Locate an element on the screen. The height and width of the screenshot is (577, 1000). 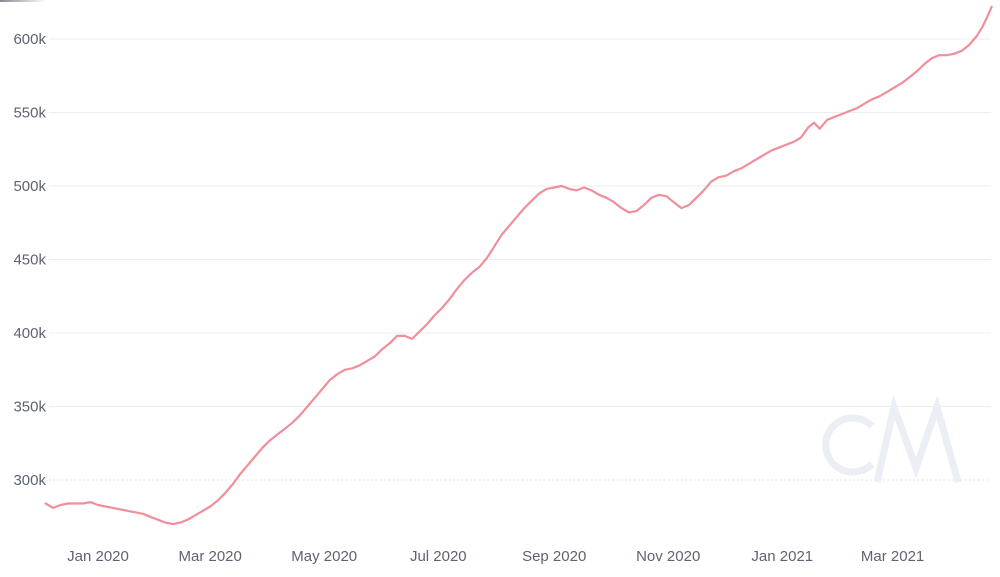
y-tick-label: 500k is located at coordinates (29, 186).